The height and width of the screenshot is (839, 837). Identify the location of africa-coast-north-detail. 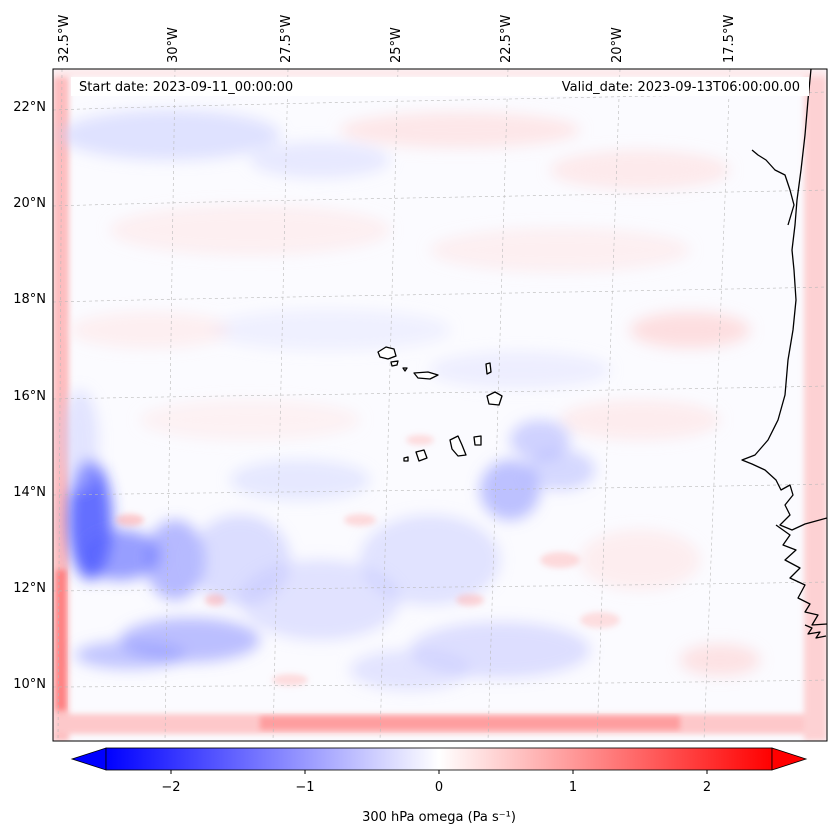
(773, 187).